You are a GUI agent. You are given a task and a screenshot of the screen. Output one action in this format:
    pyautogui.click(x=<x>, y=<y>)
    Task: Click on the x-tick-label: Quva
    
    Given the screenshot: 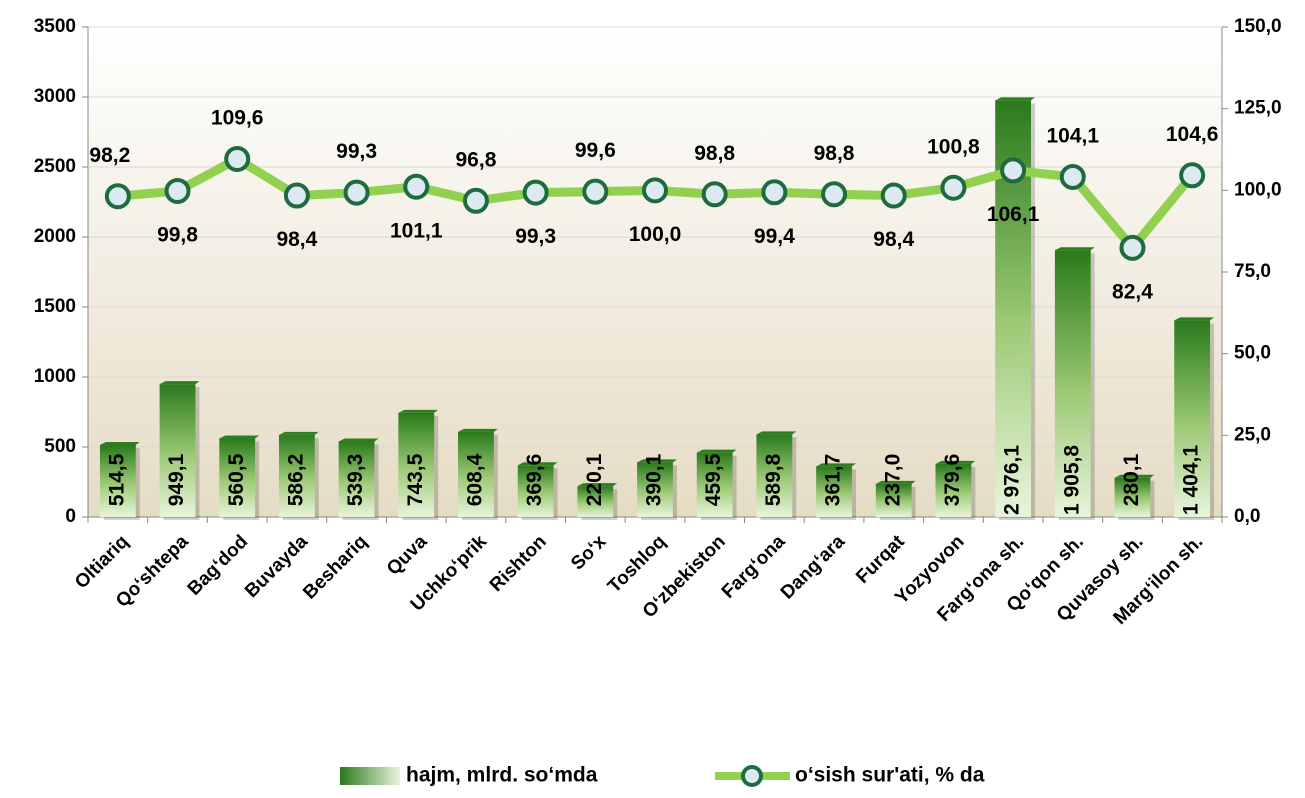 What is the action you would take?
    pyautogui.click(x=407, y=555)
    